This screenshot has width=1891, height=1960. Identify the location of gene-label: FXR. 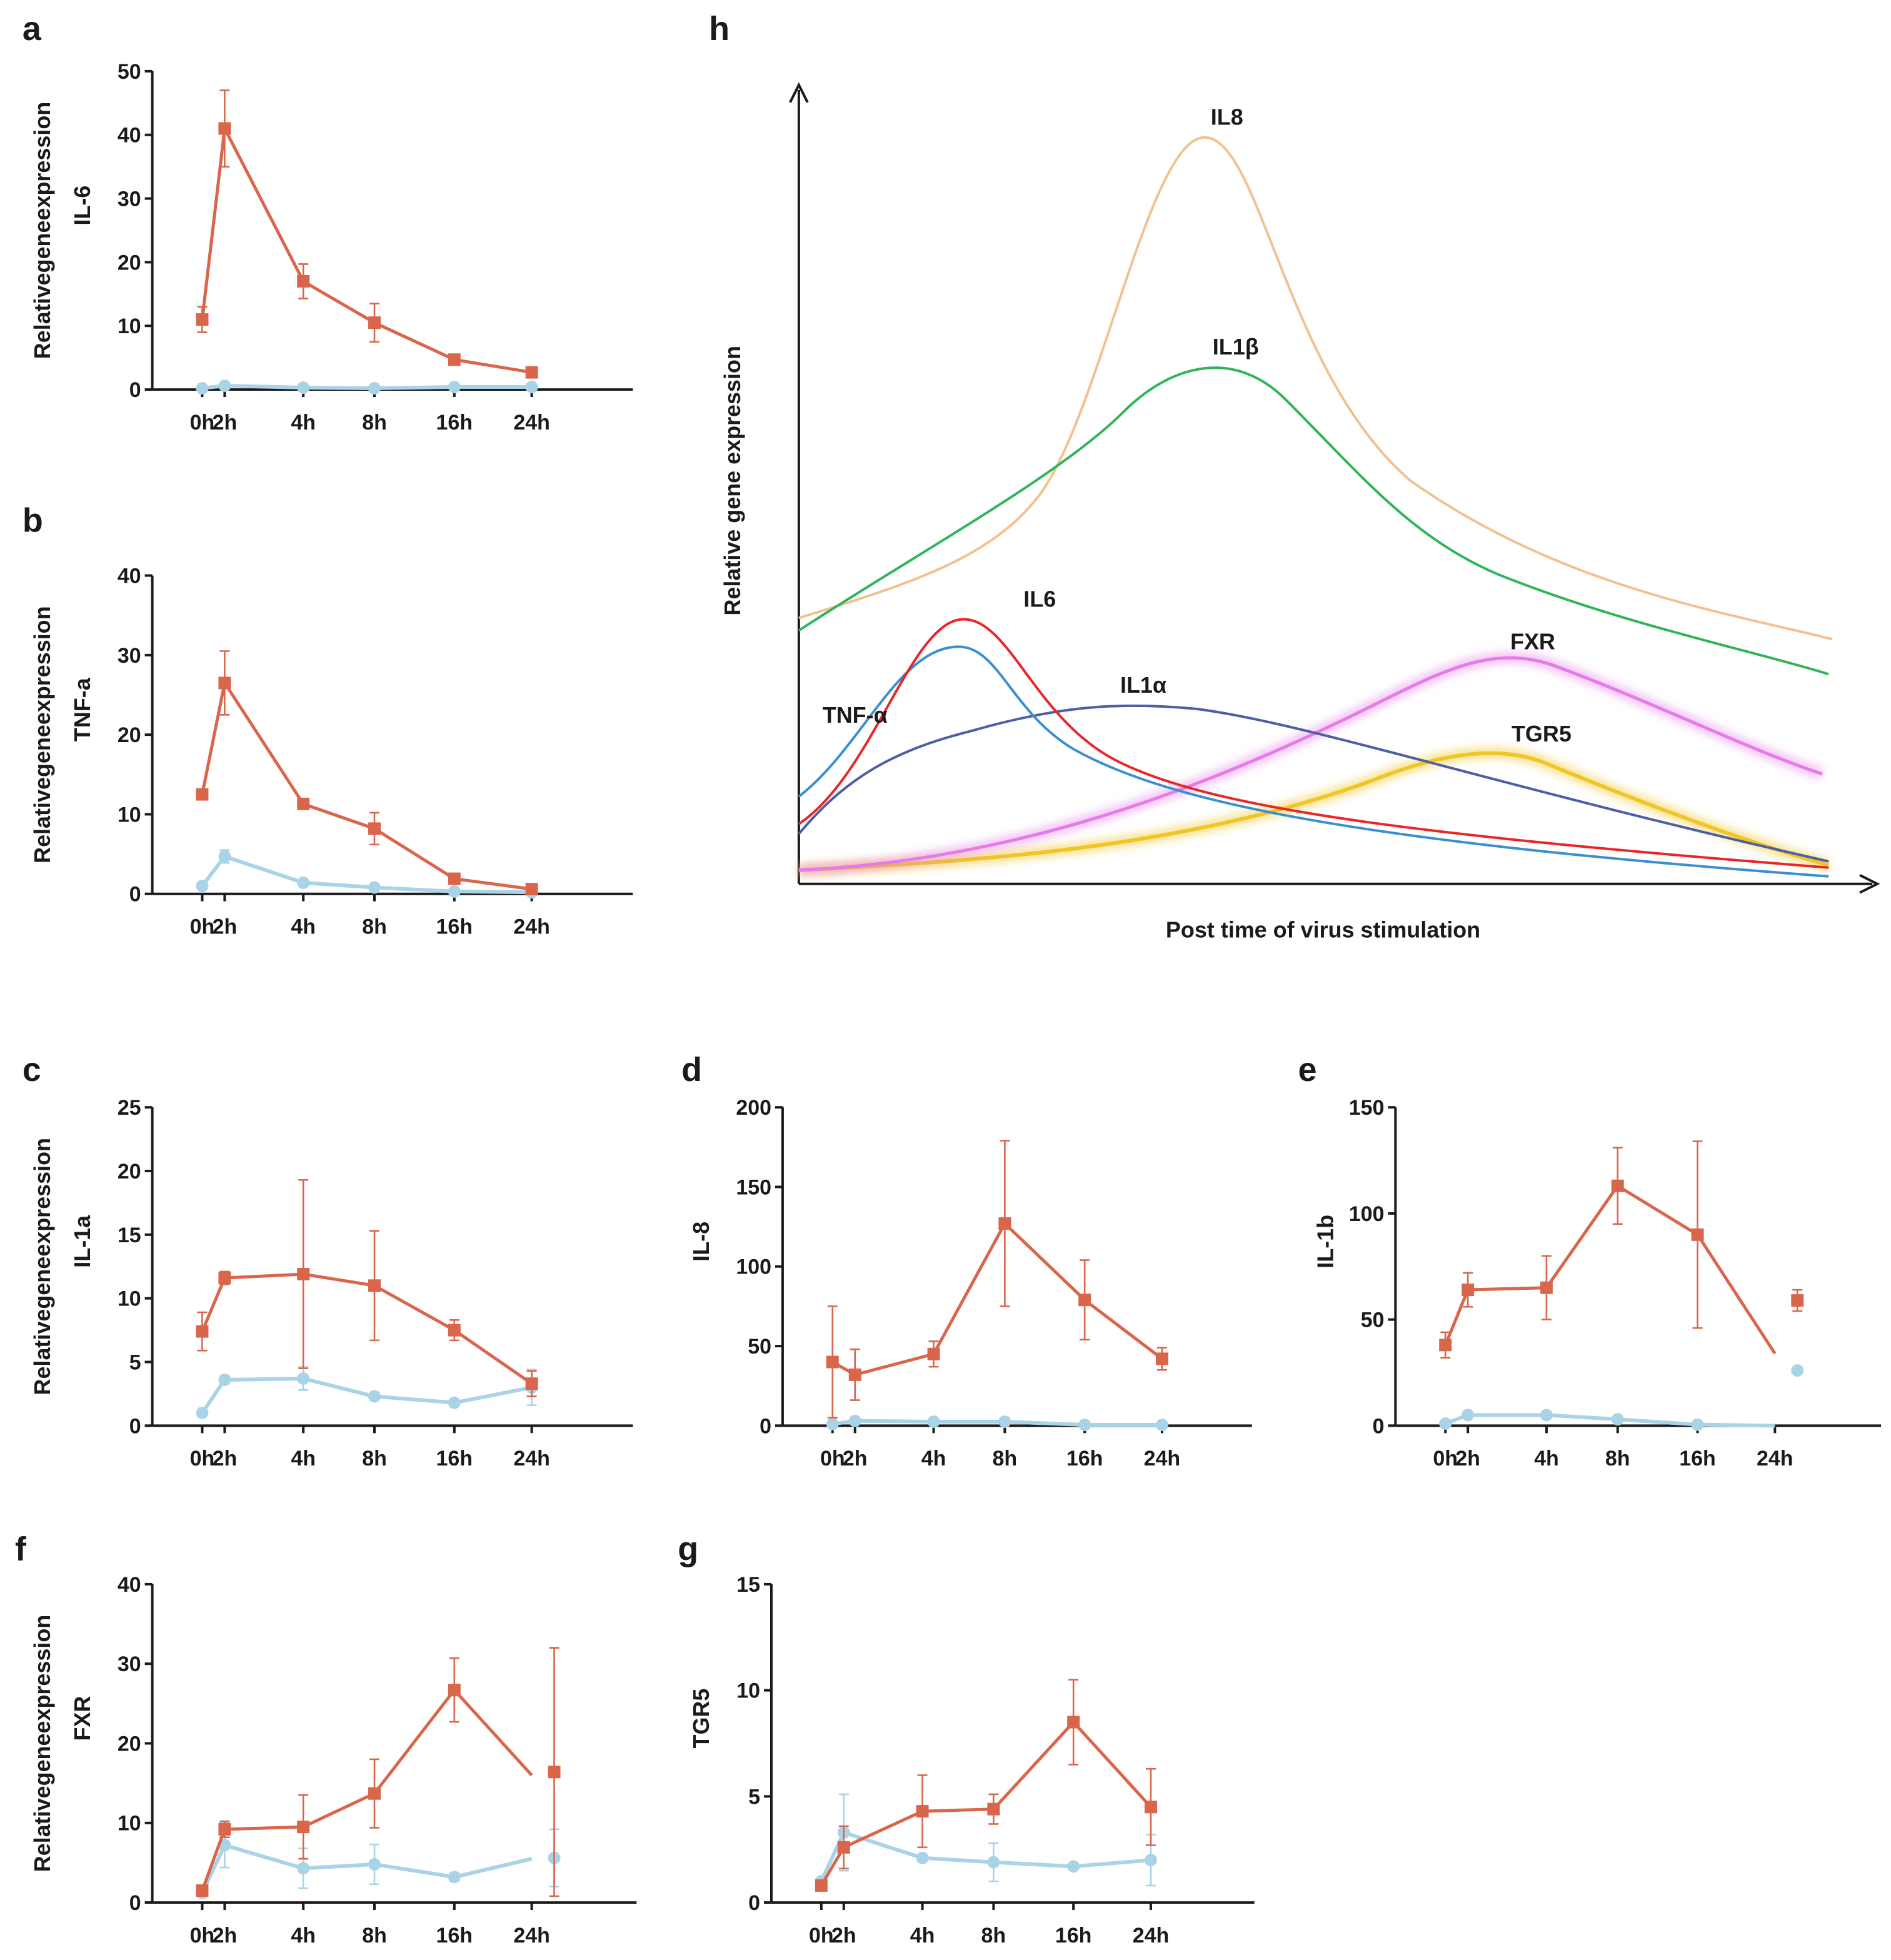
(82, 1718).